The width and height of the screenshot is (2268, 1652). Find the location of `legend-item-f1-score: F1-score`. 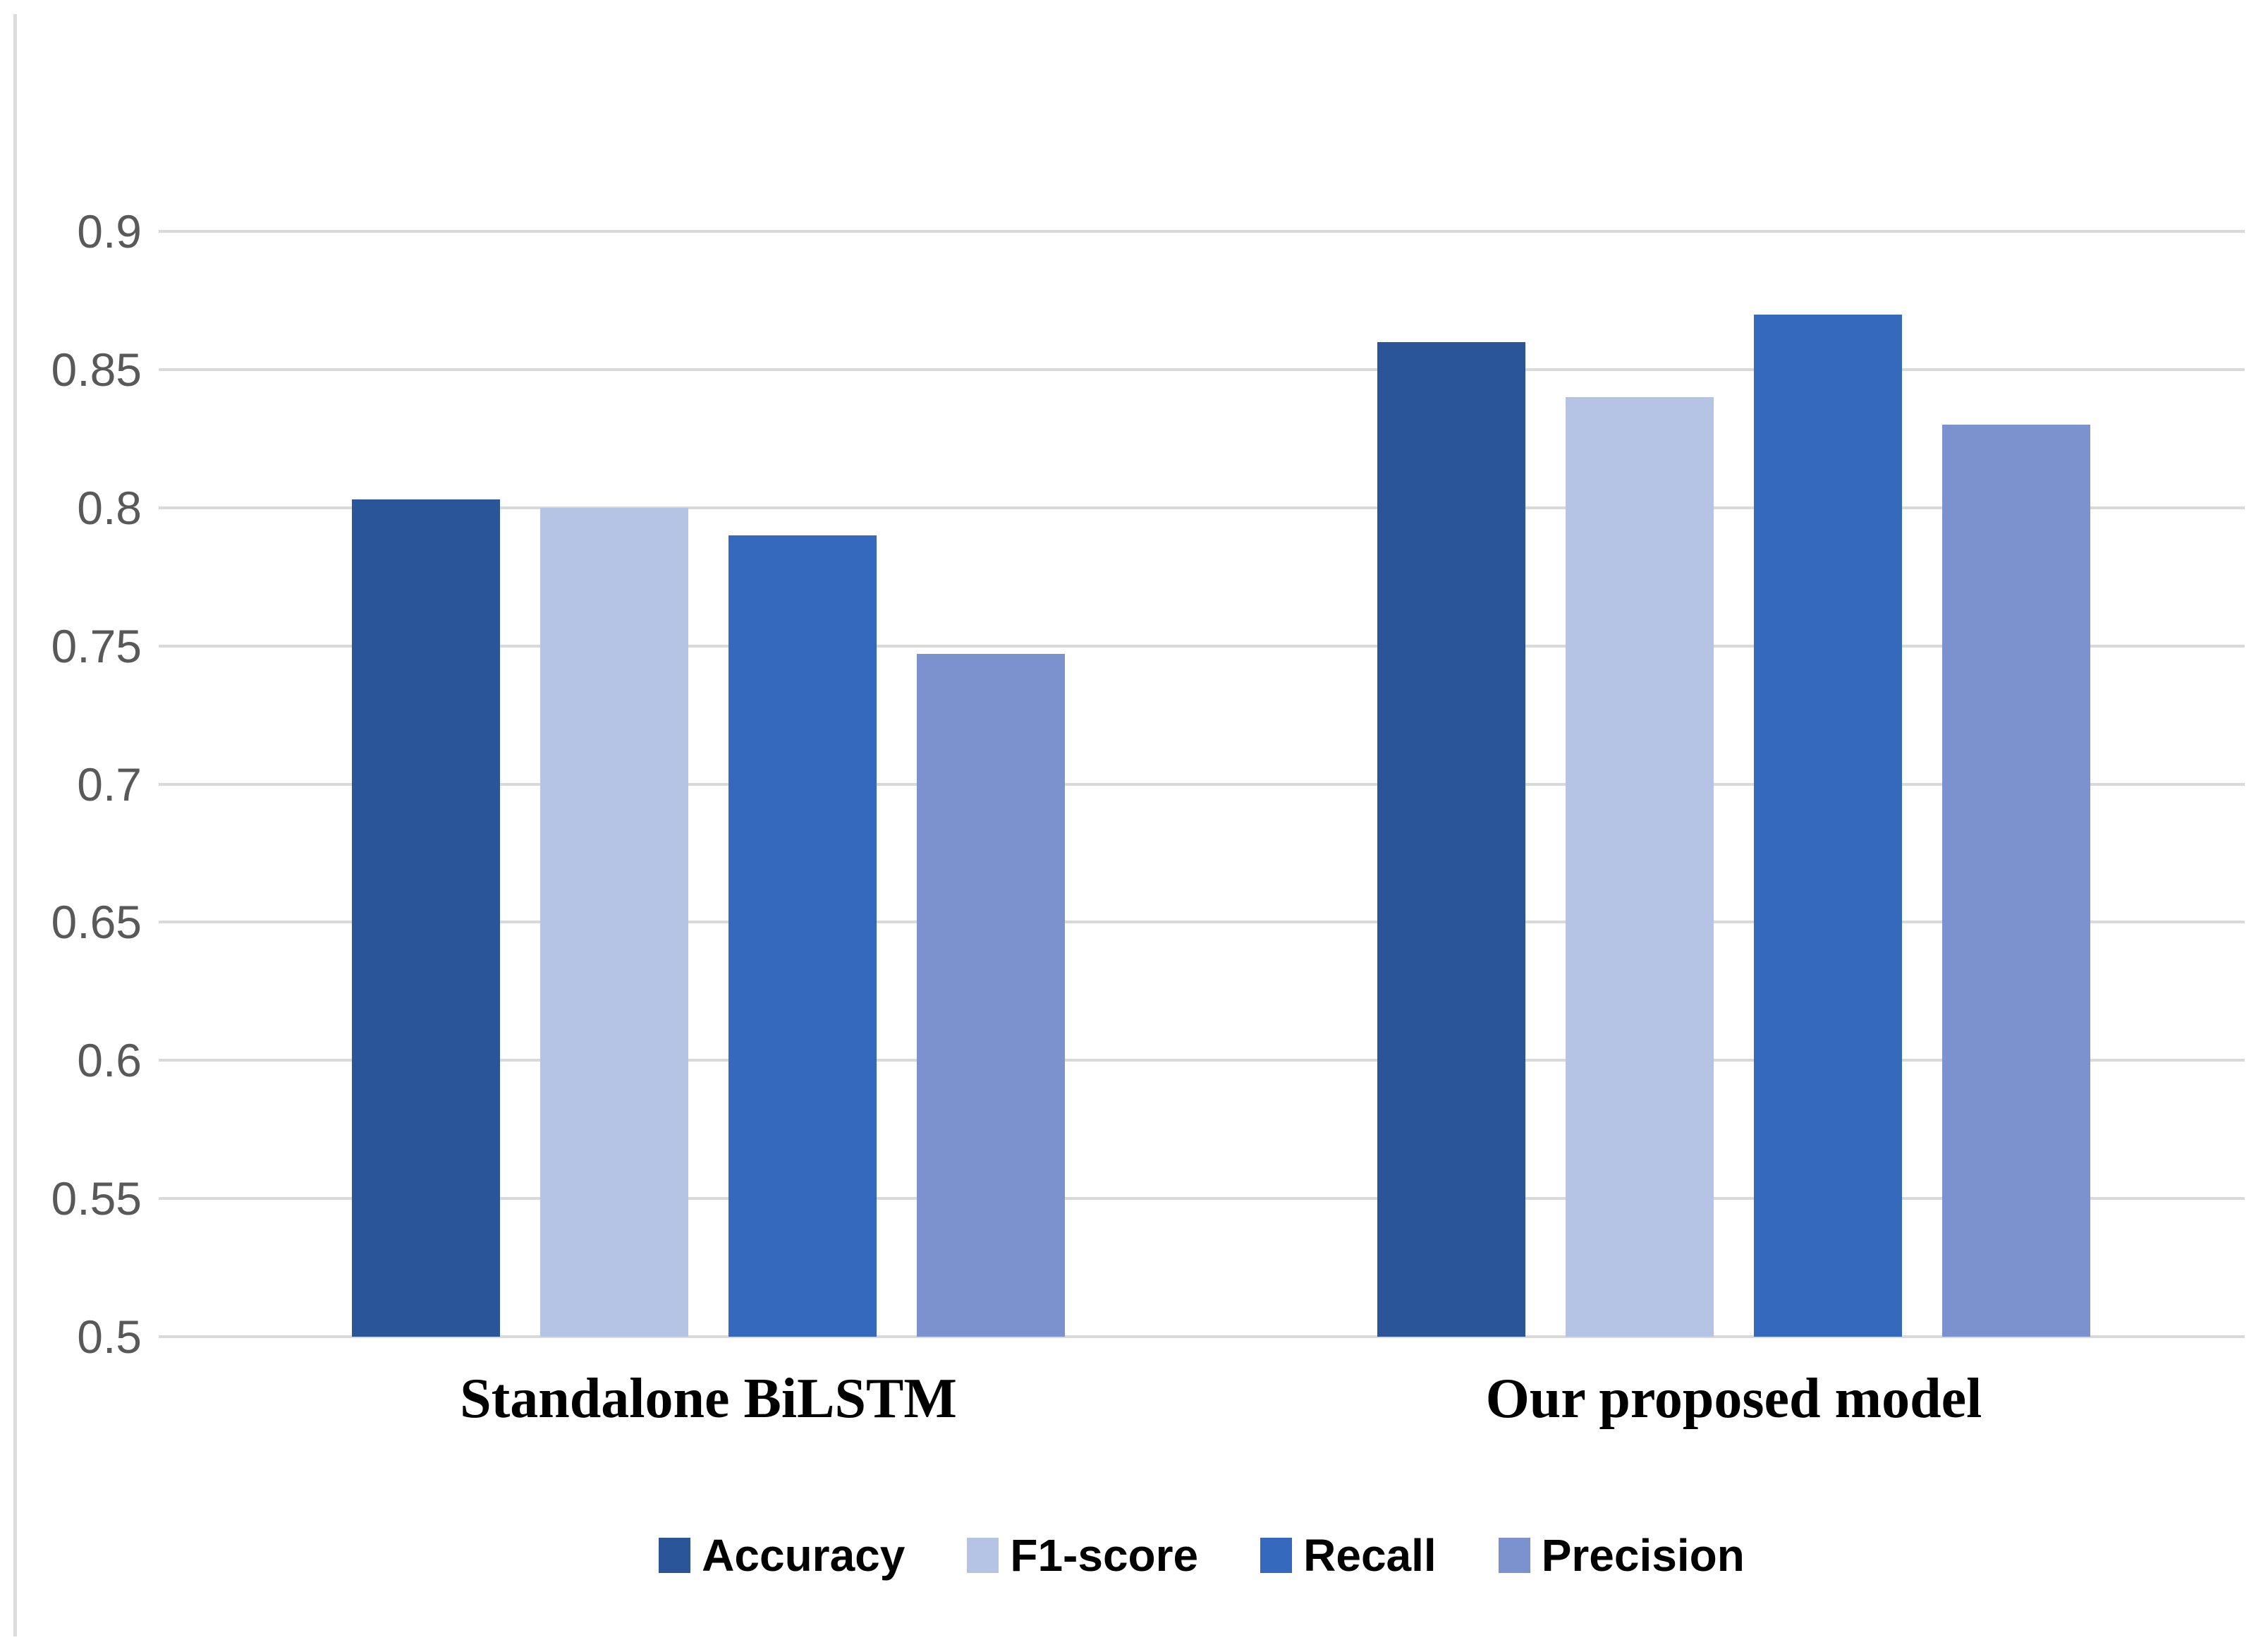

legend-item-f1-score: F1-score is located at coordinates (1082, 1555).